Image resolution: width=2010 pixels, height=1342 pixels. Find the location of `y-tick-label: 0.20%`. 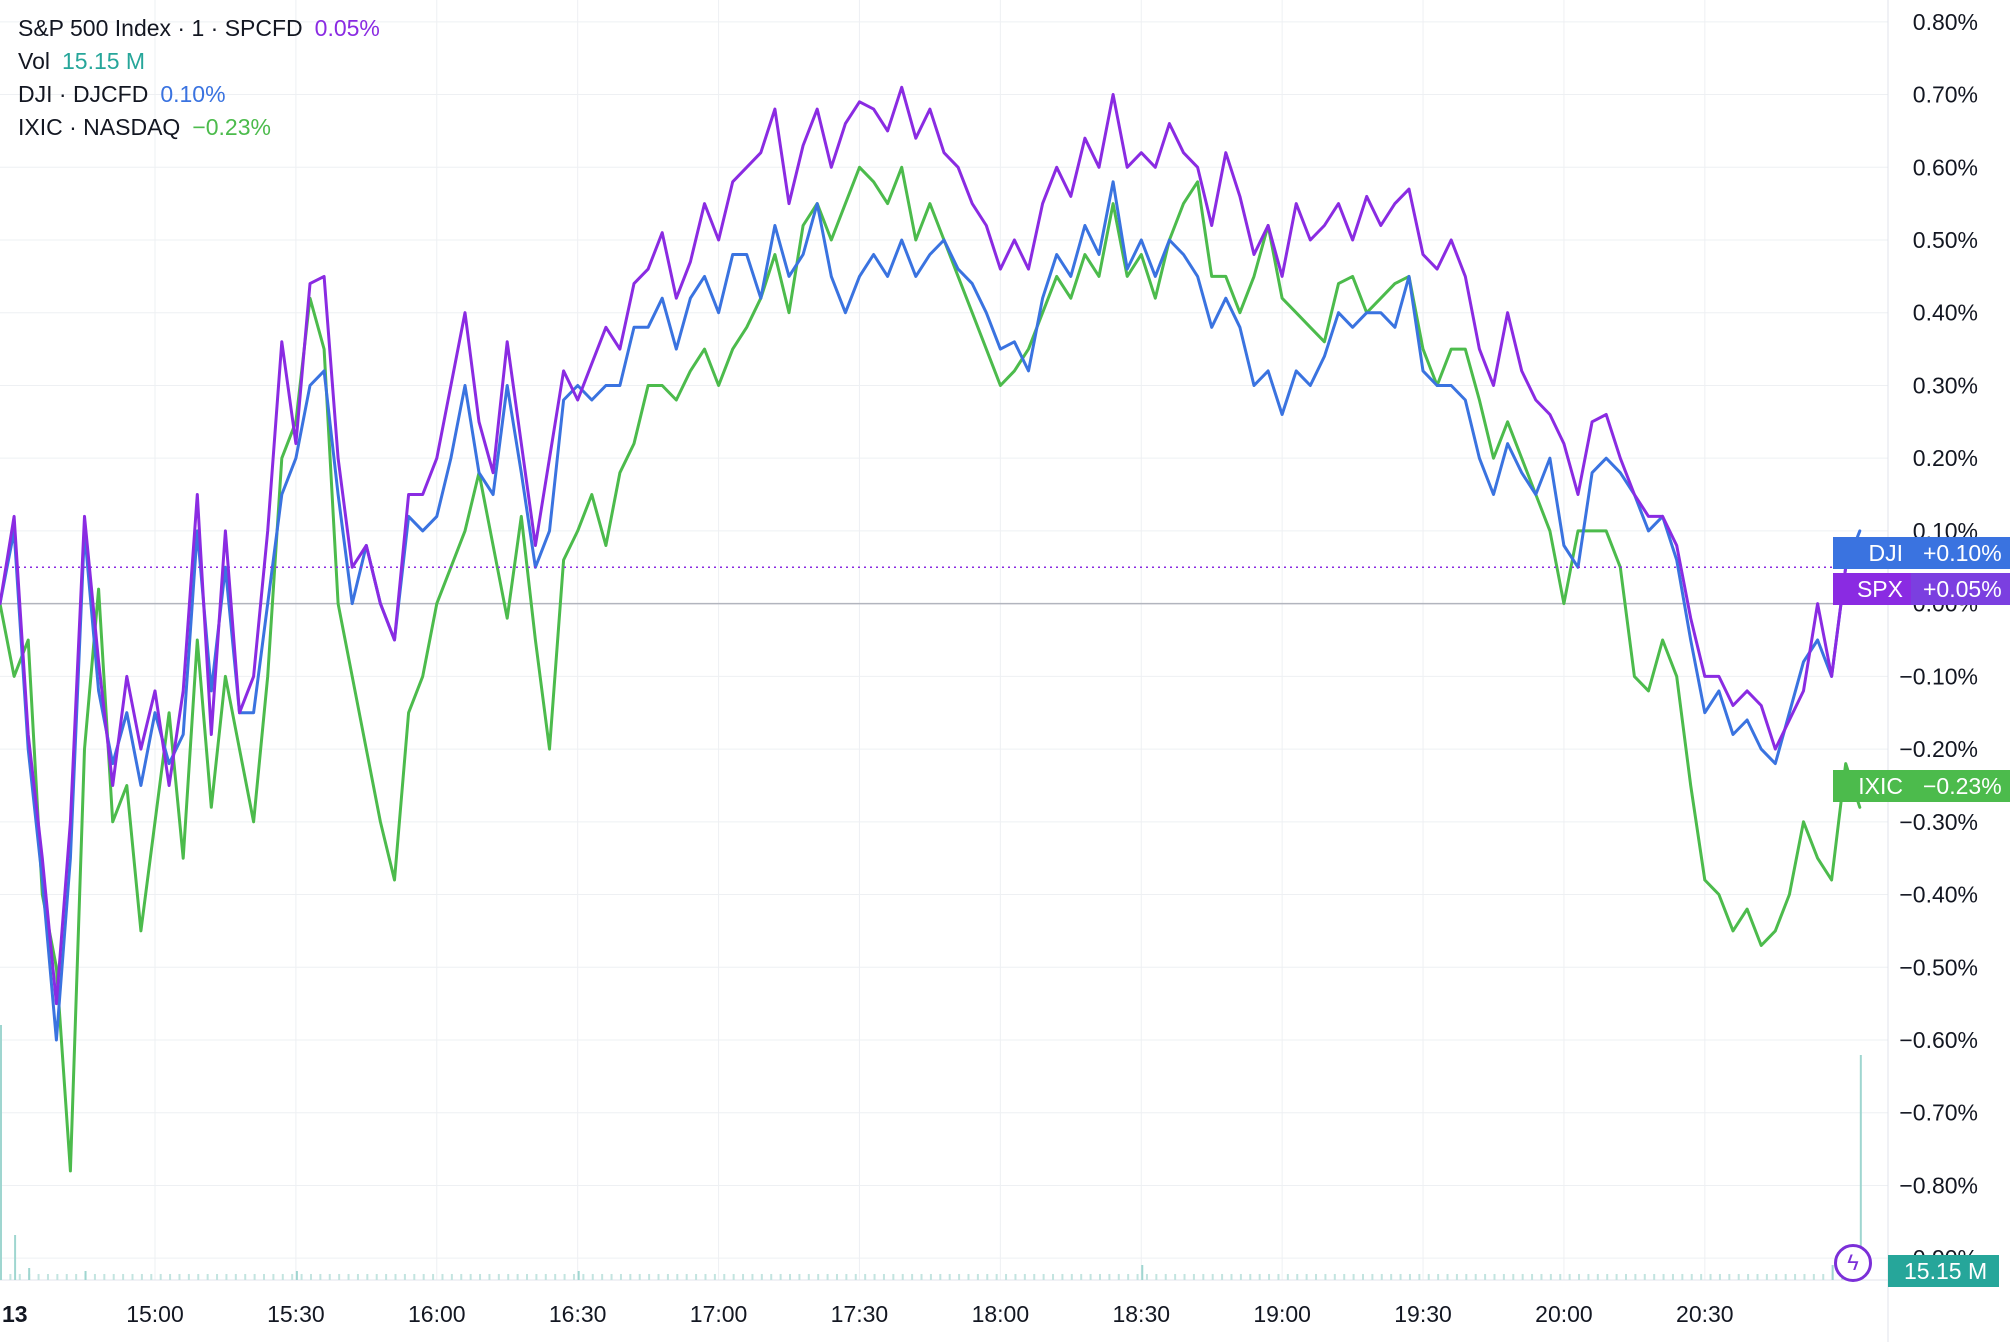

y-tick-label: 0.20% is located at coordinates (1945, 458).